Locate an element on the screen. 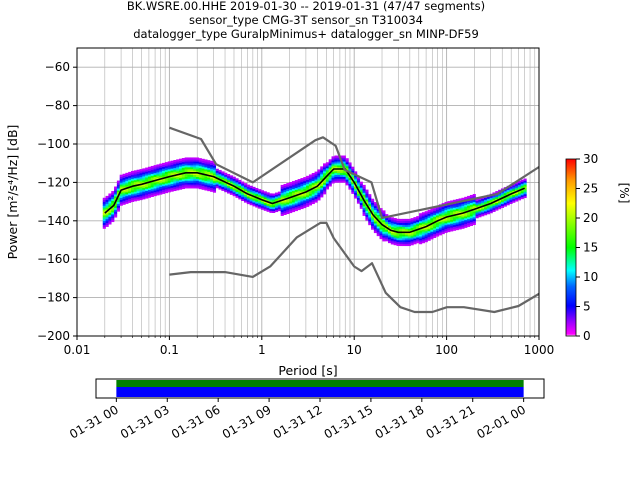 The width and height of the screenshot is (640, 480). x-tick-label: 100 is located at coordinates (446, 350).